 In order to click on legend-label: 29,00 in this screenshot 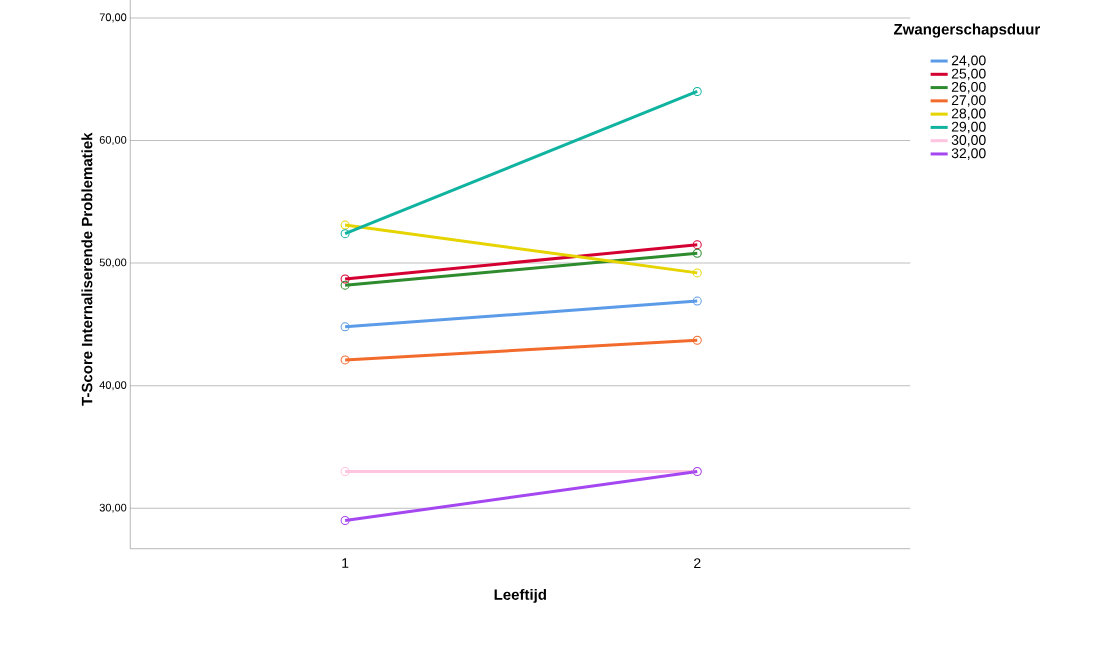, I will do `click(968, 127)`.